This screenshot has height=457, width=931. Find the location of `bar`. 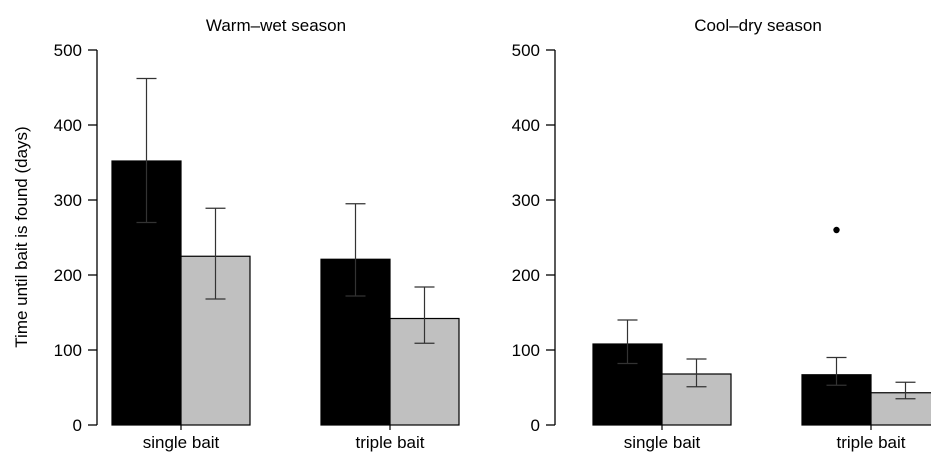

bar is located at coordinates (900, 409).